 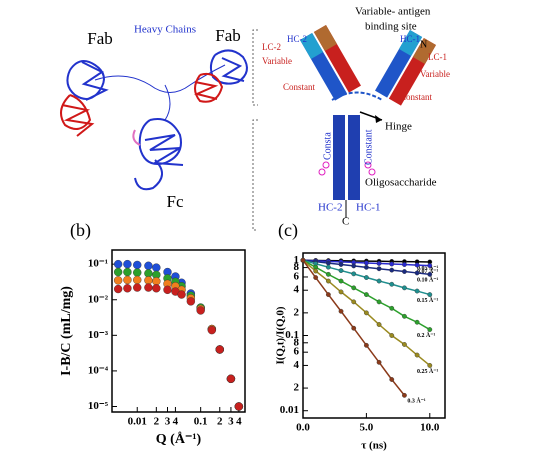 I want to click on y-tick-label: 10⁻⁵, so click(x=98, y=406).